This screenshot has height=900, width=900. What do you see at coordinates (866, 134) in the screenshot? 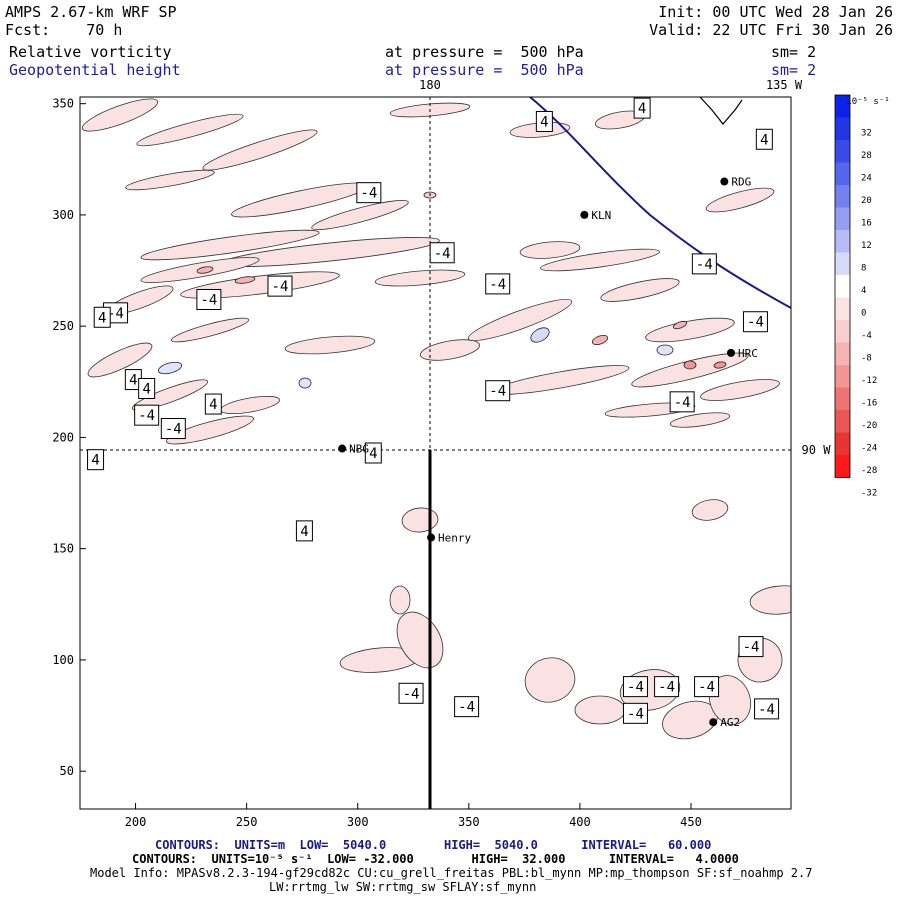
I see `colorbar-tick-label: 32` at bounding box center [866, 134].